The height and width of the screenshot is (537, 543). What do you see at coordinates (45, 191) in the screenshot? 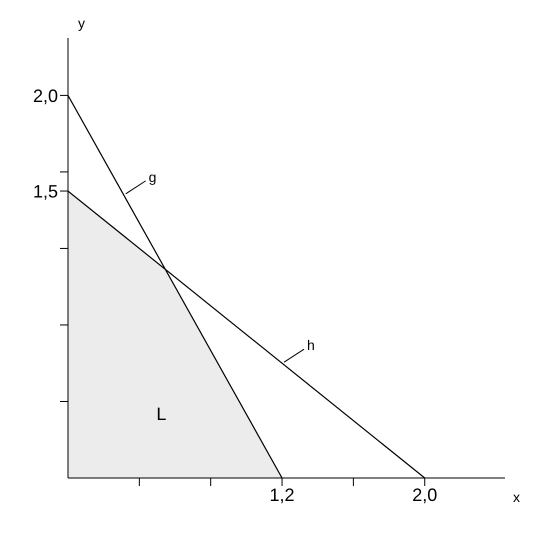
I see `y-tick-label: 1,5` at bounding box center [45, 191].